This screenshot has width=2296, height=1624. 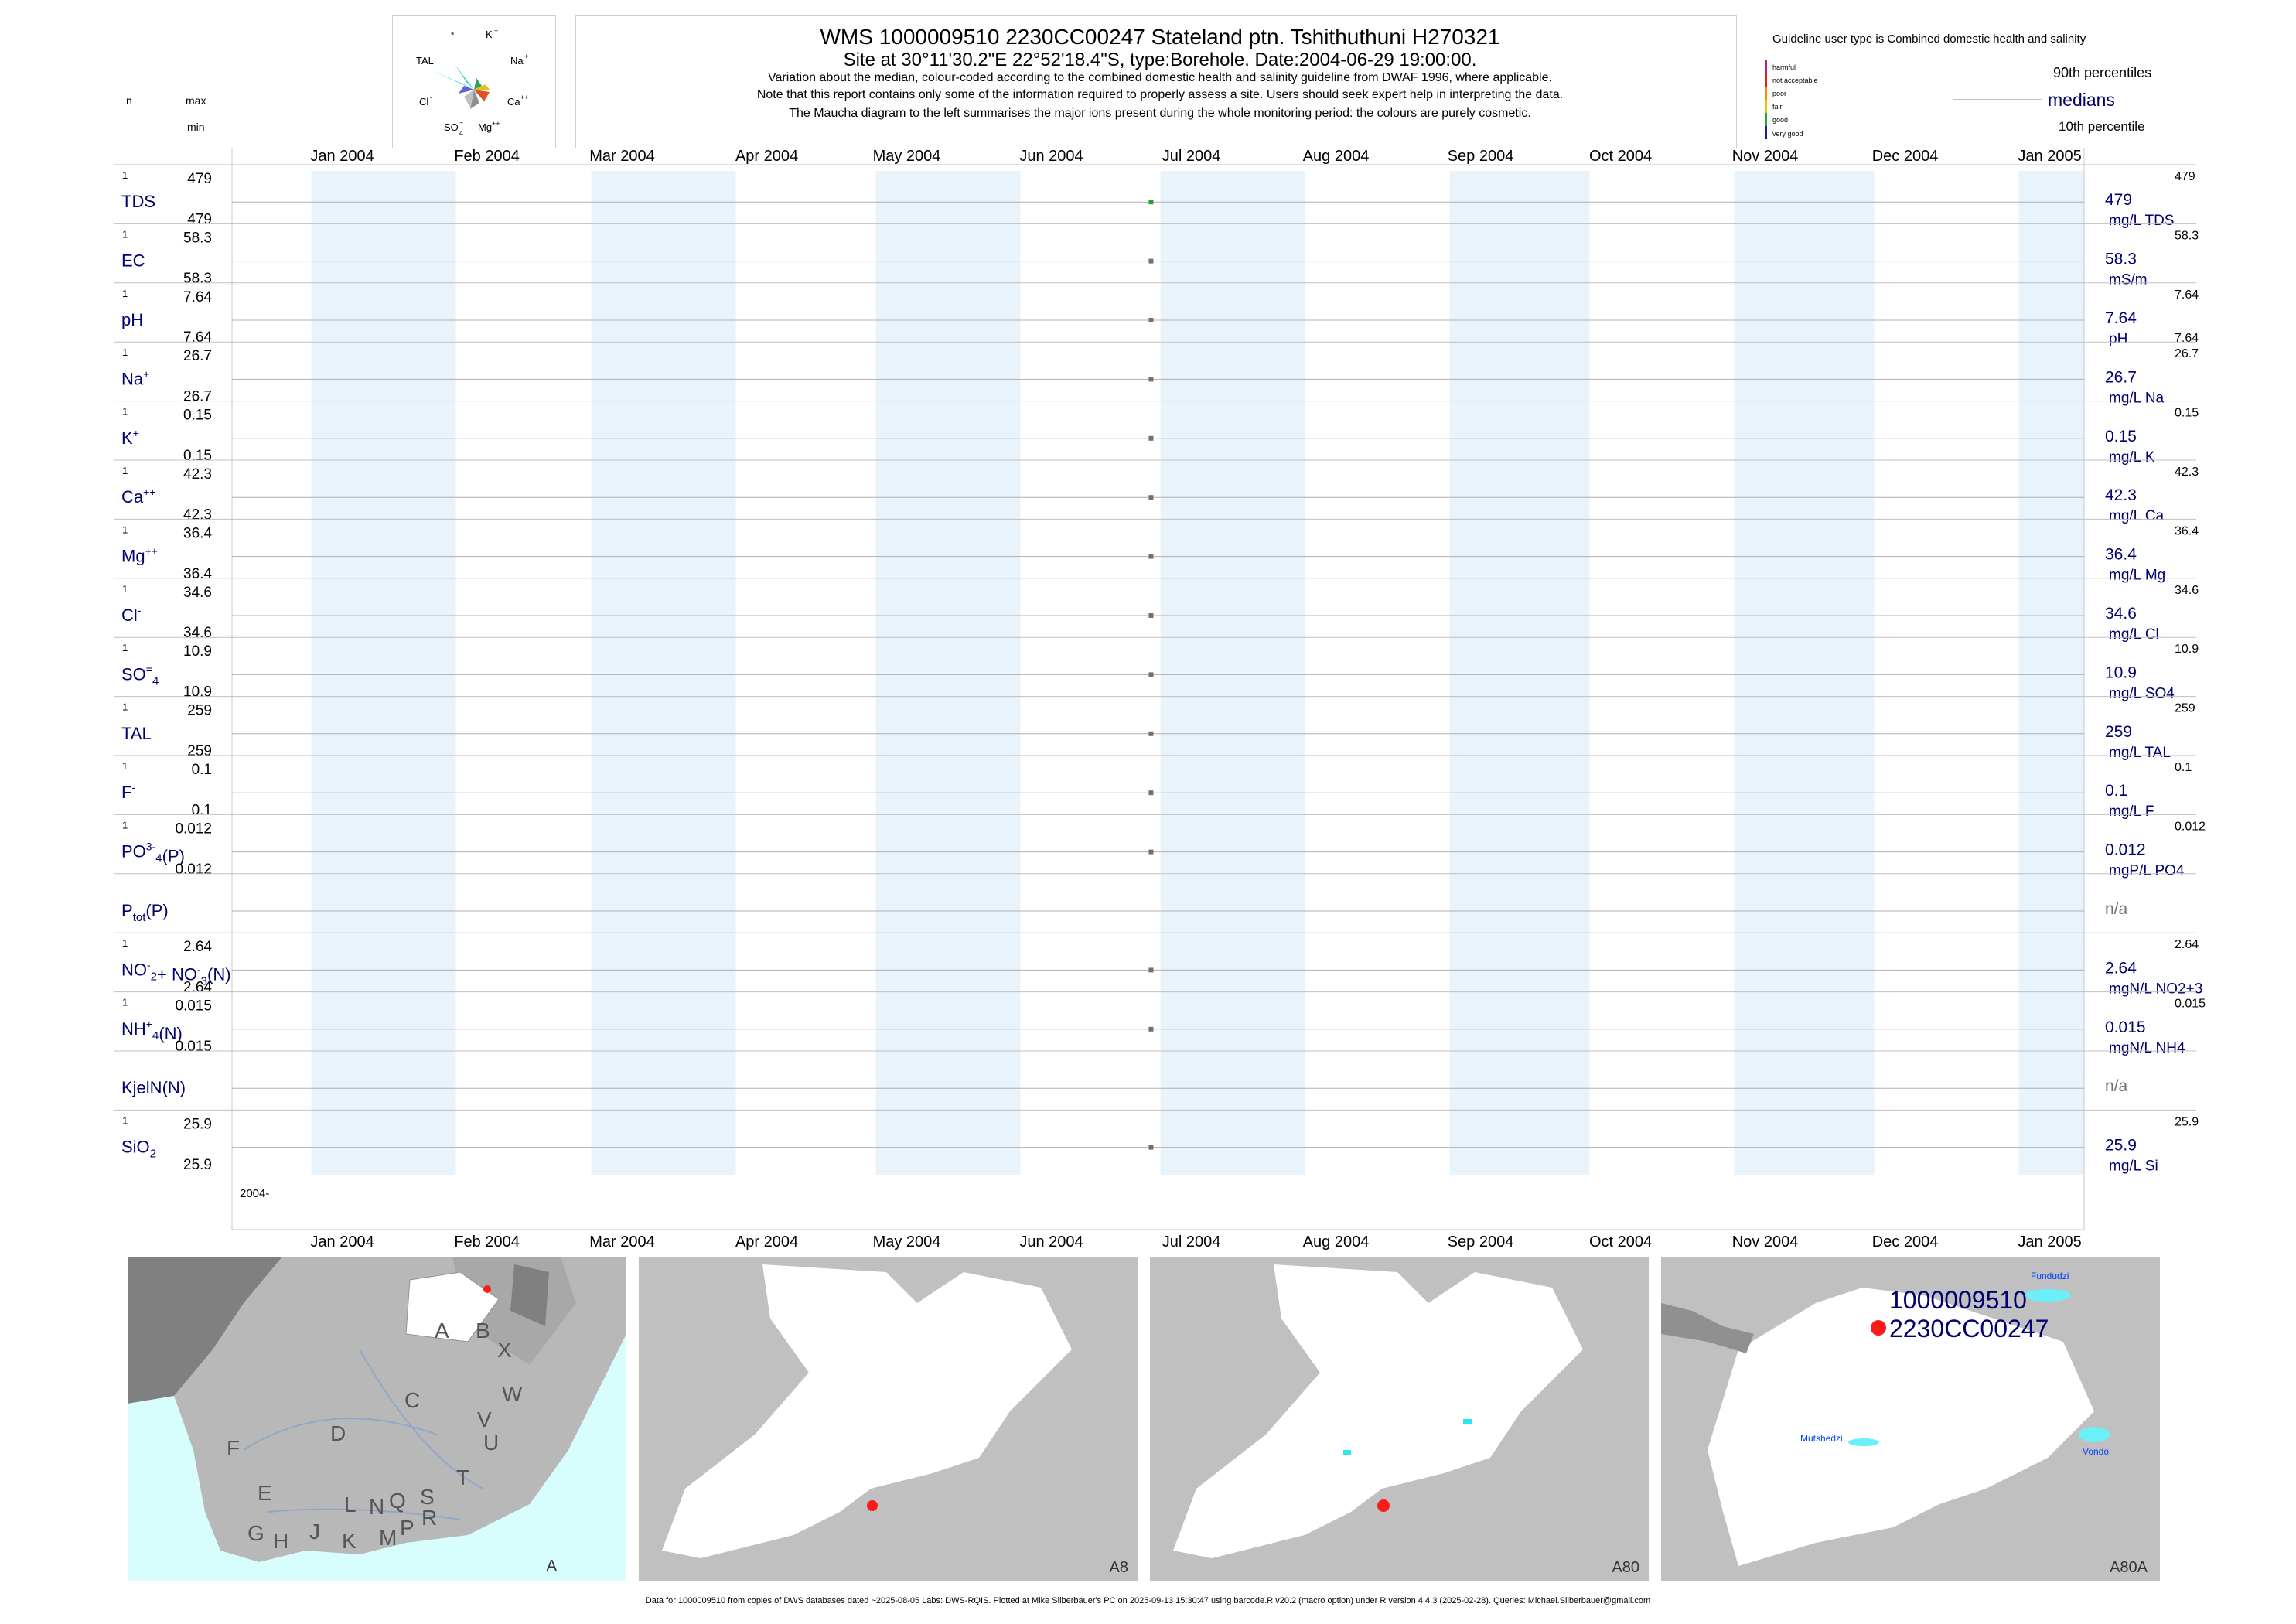 I want to click on row-p90: 2.64, so click(x=2187, y=945).